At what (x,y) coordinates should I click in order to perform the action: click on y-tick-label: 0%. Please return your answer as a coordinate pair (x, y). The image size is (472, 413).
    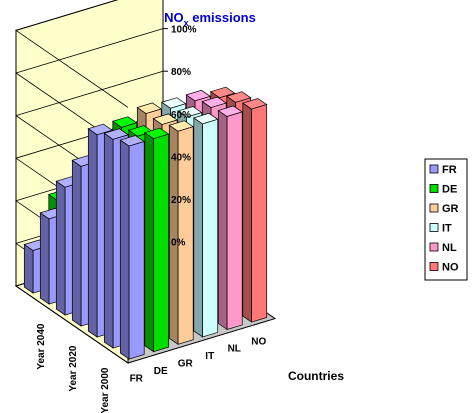
    Looking at the image, I should click on (178, 243).